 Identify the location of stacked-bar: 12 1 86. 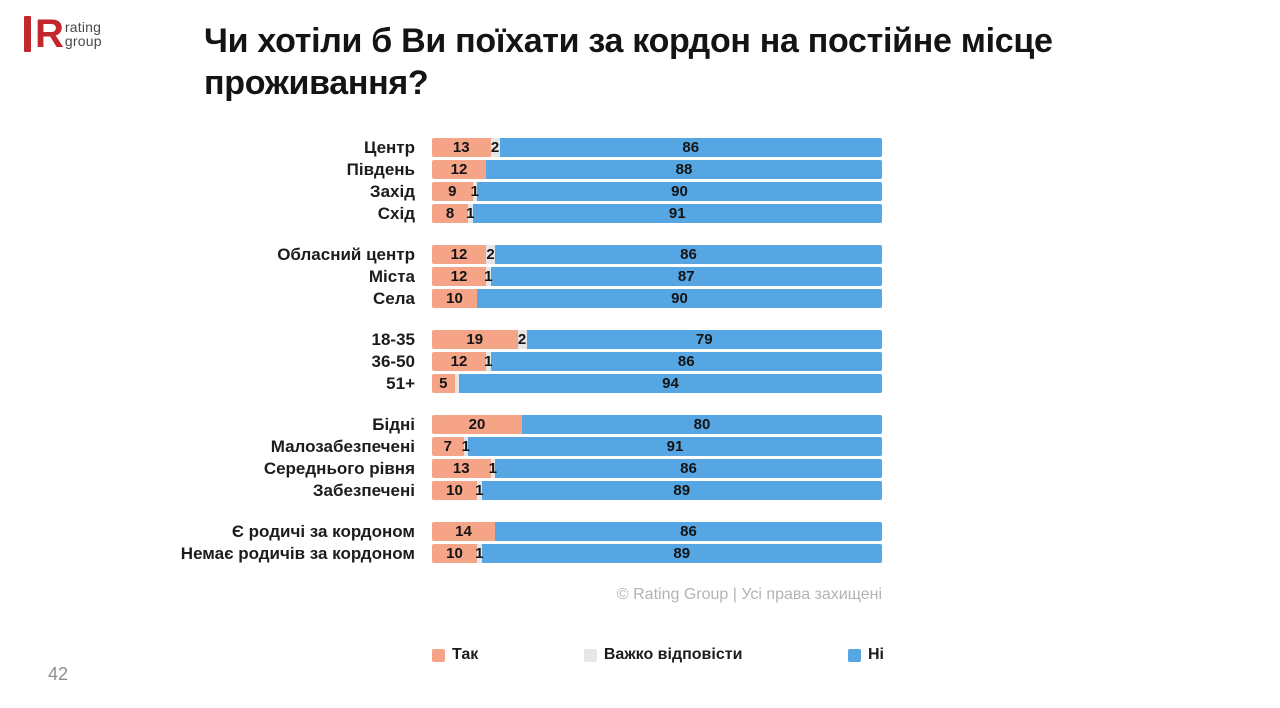
(657, 361).